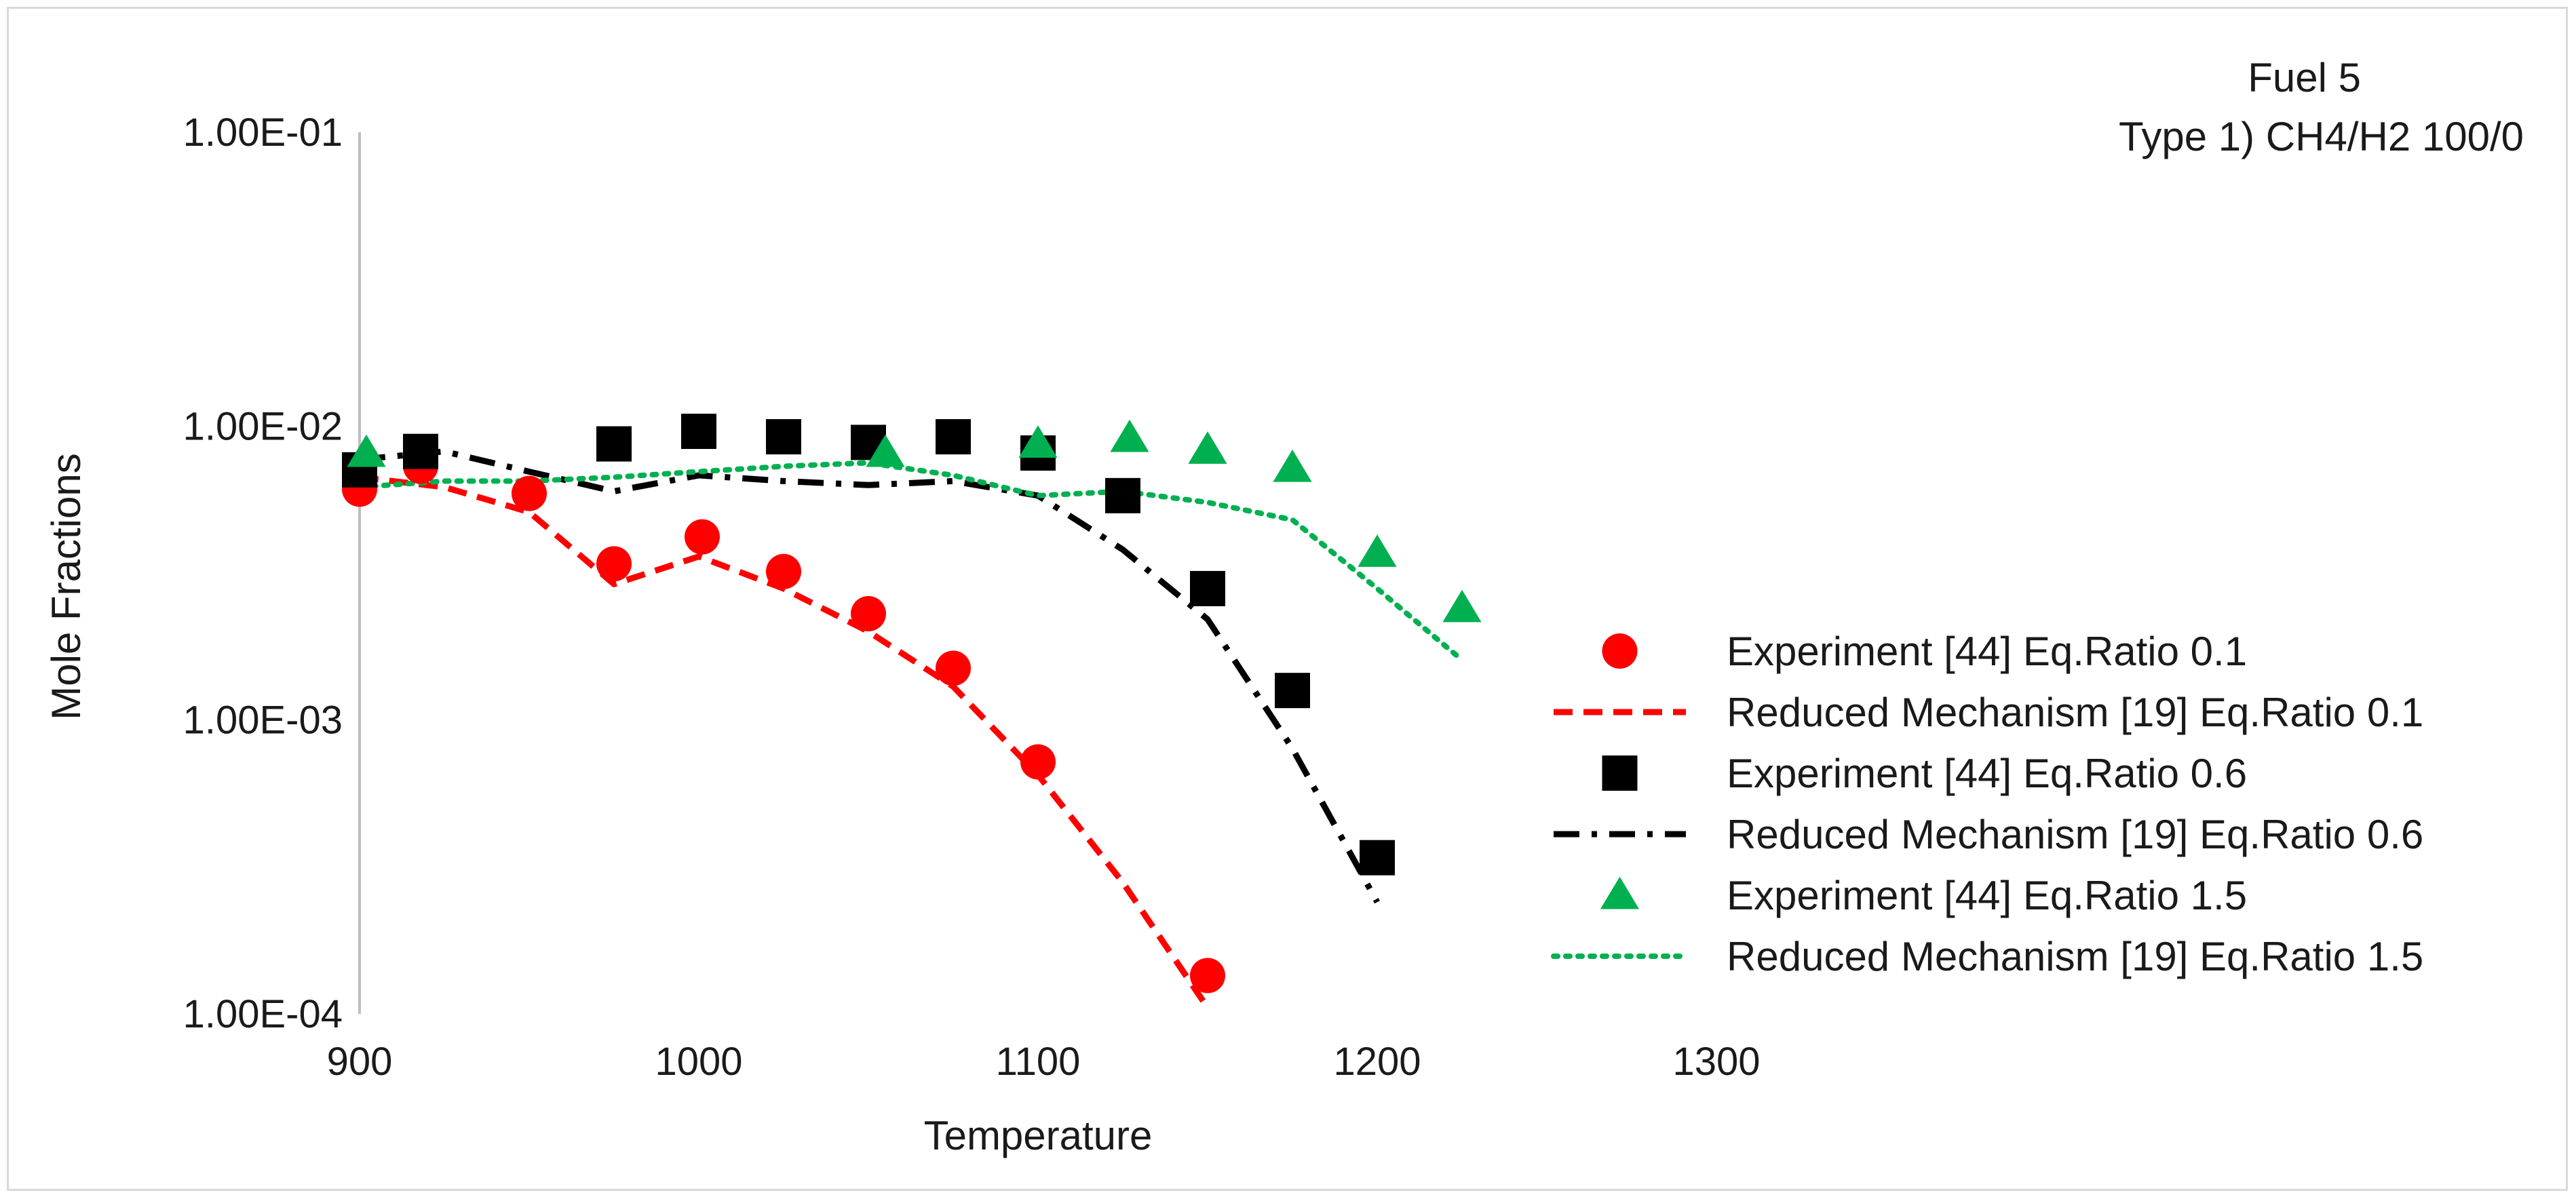 Image resolution: width=2576 pixels, height=1199 pixels. I want to click on y-axis-title: Mole Fractions, so click(66, 586).